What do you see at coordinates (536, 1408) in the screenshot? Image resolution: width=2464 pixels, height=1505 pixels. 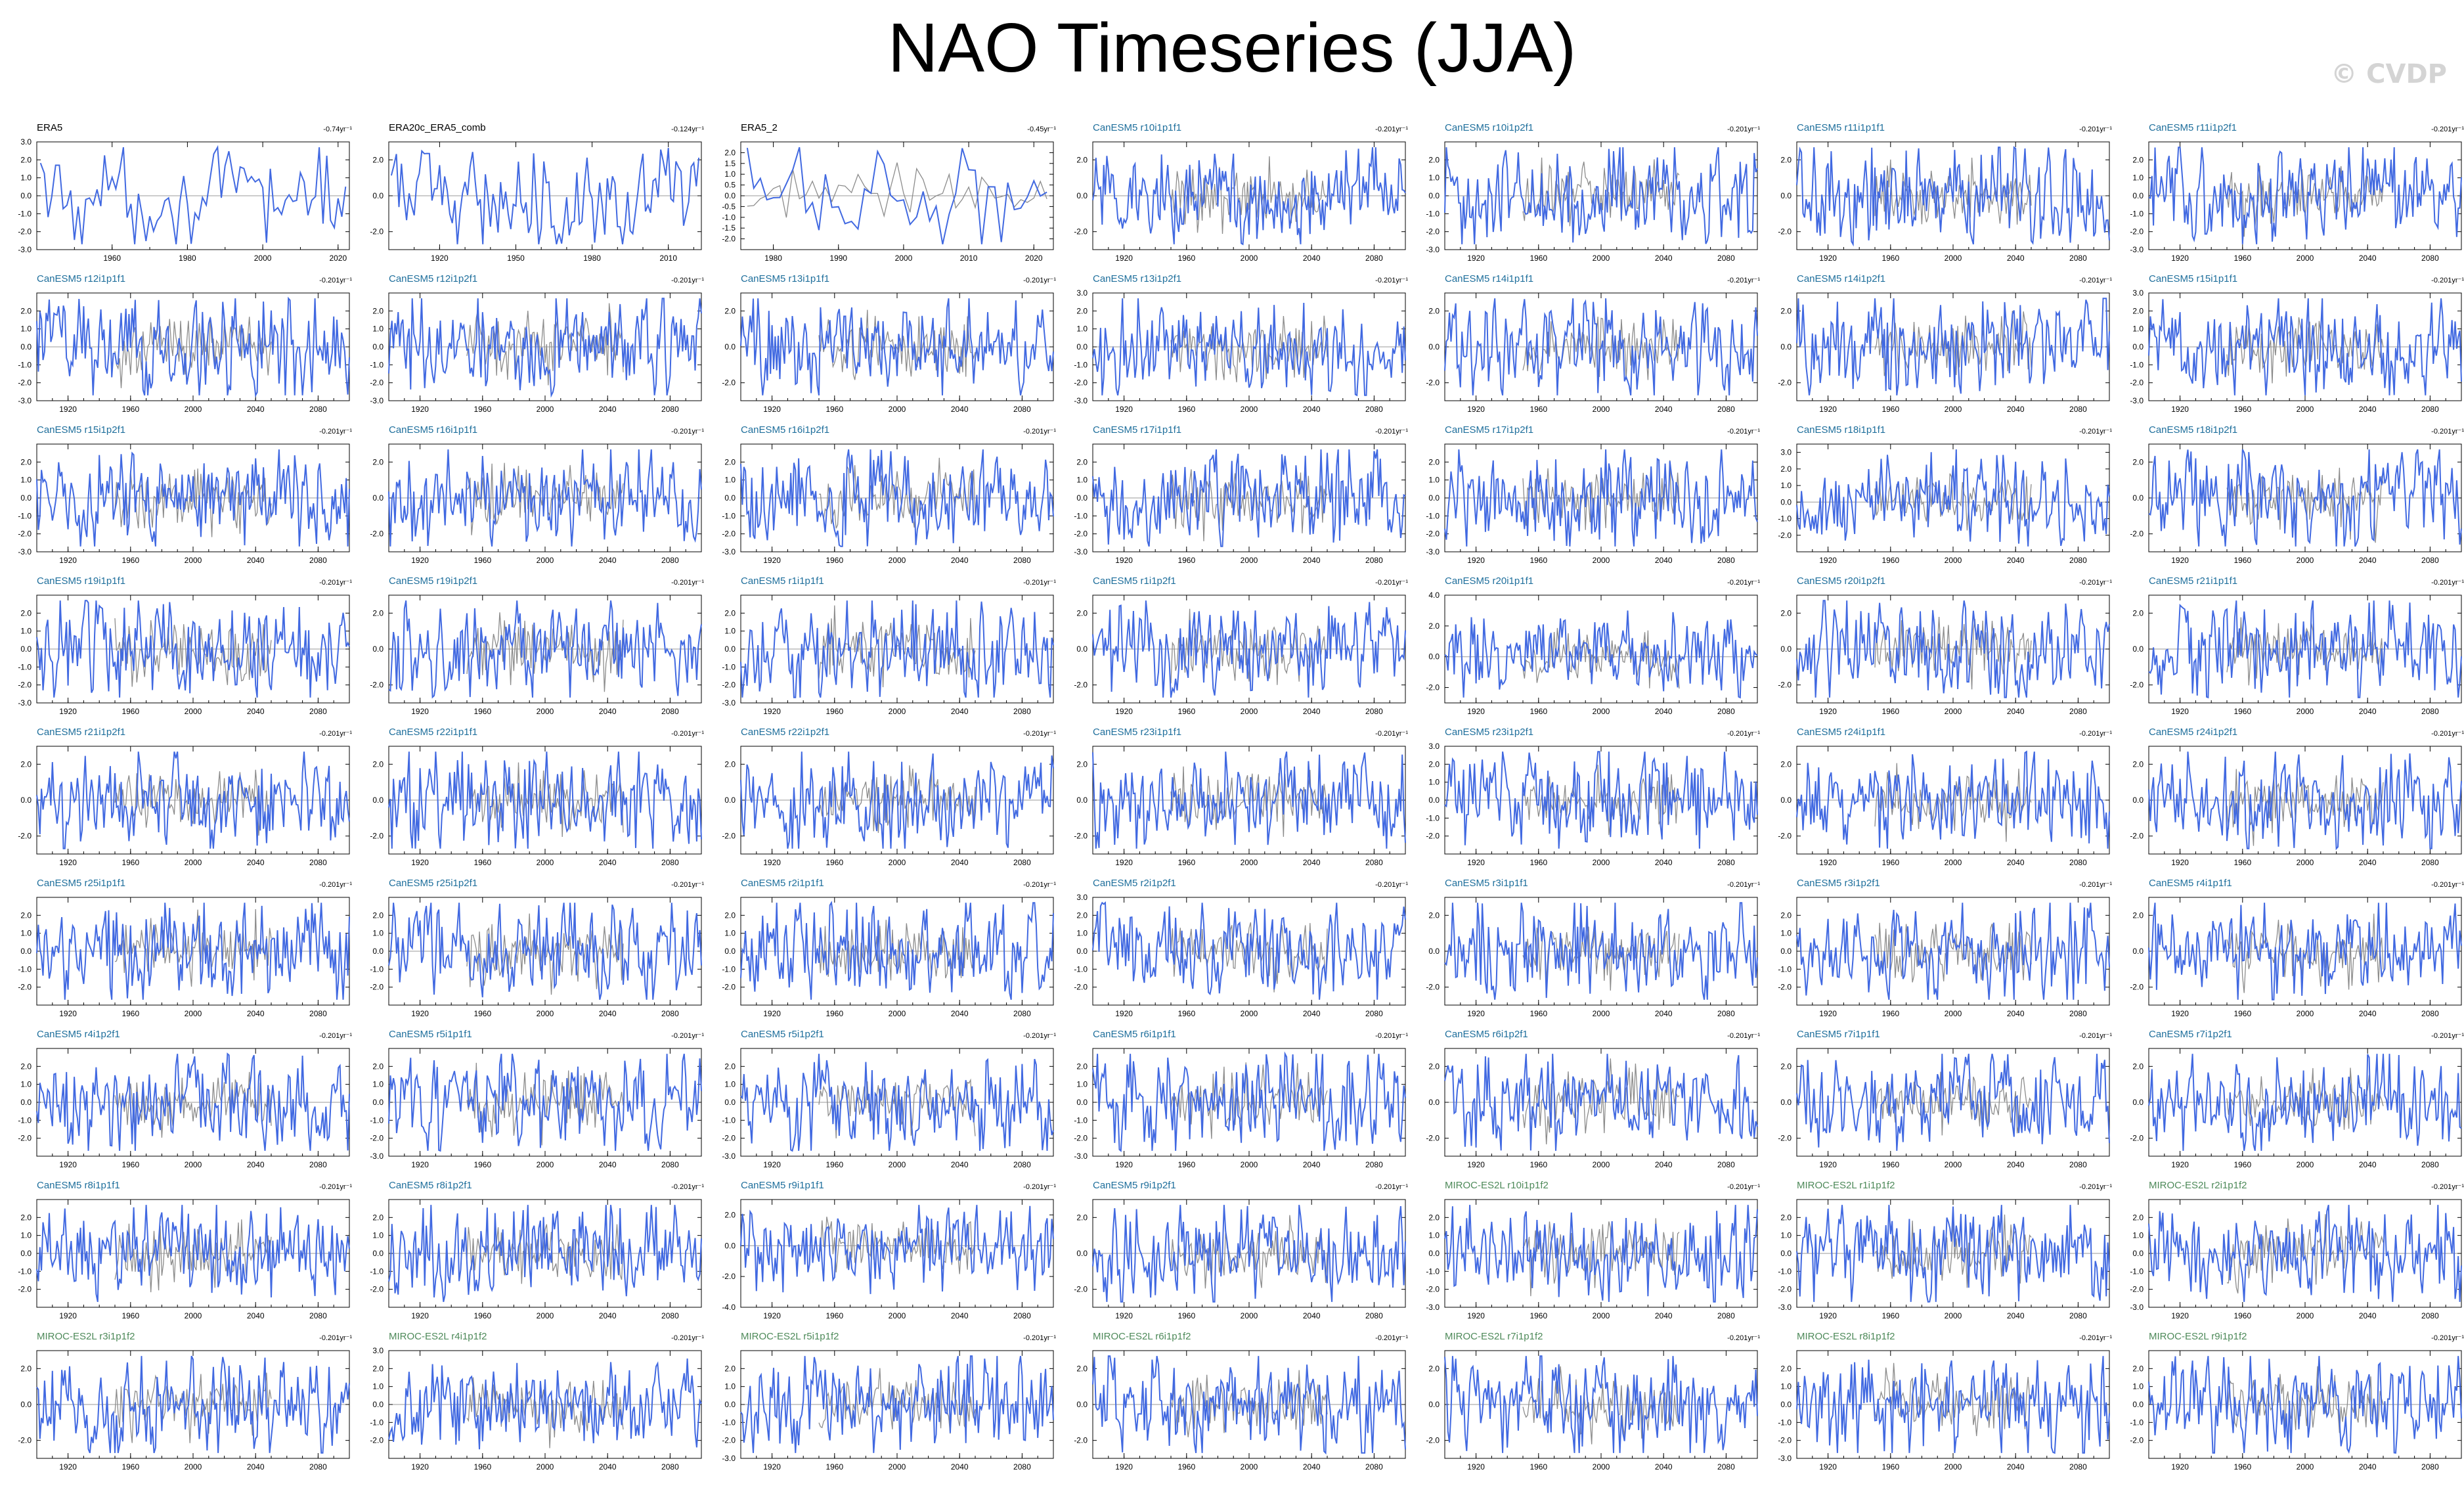 I see `panel-plot: -2.0 -1.0 0.0 1.0 2.0 3.0 1920 1960 2000 2040 2080` at bounding box center [536, 1408].